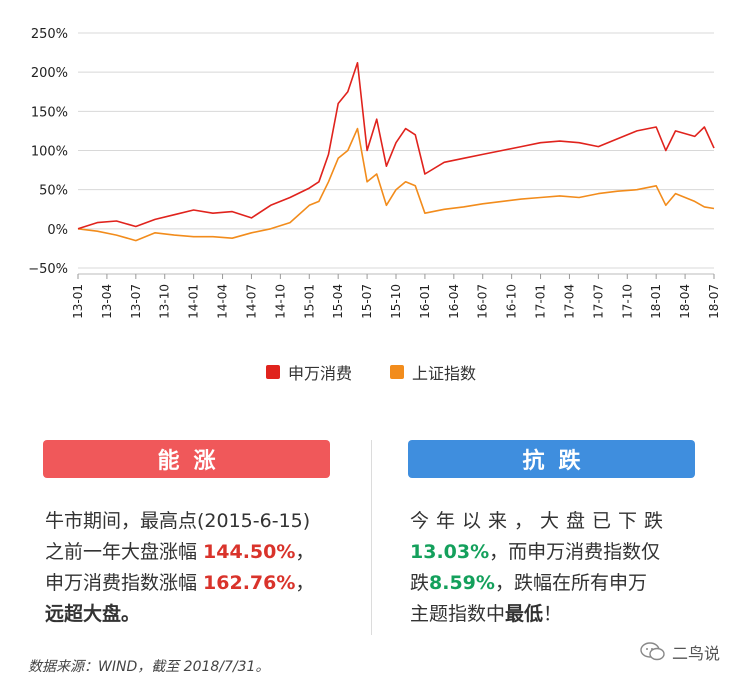 This screenshot has height=683, width=742. What do you see at coordinates (570, 583) in the screenshot?
I see `right-line-3-post: ，跌幅在所有申万` at bounding box center [570, 583].